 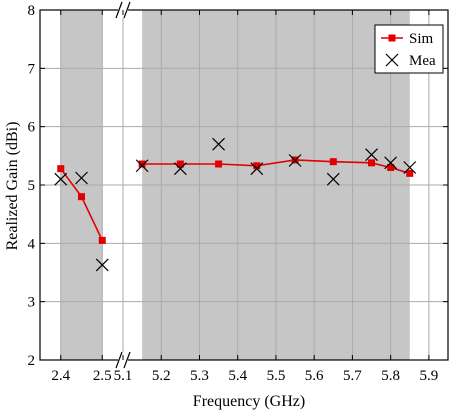 What do you see at coordinates (409, 49) in the screenshot?
I see `legend: Sim Mea` at bounding box center [409, 49].